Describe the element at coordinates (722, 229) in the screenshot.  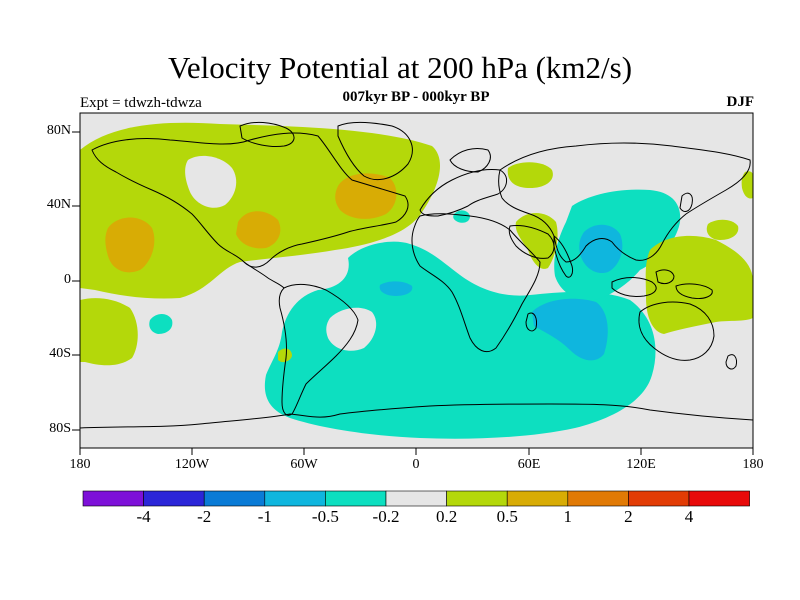
I see `positive-region-north-west-pacific` at that location.